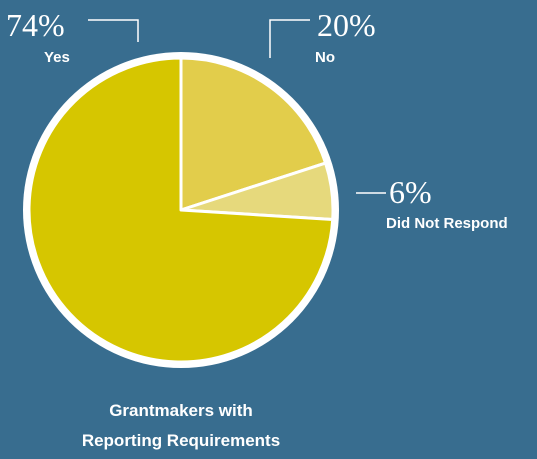  What do you see at coordinates (35, 25) in the screenshot?
I see `slice-yes-percent: 74%` at bounding box center [35, 25].